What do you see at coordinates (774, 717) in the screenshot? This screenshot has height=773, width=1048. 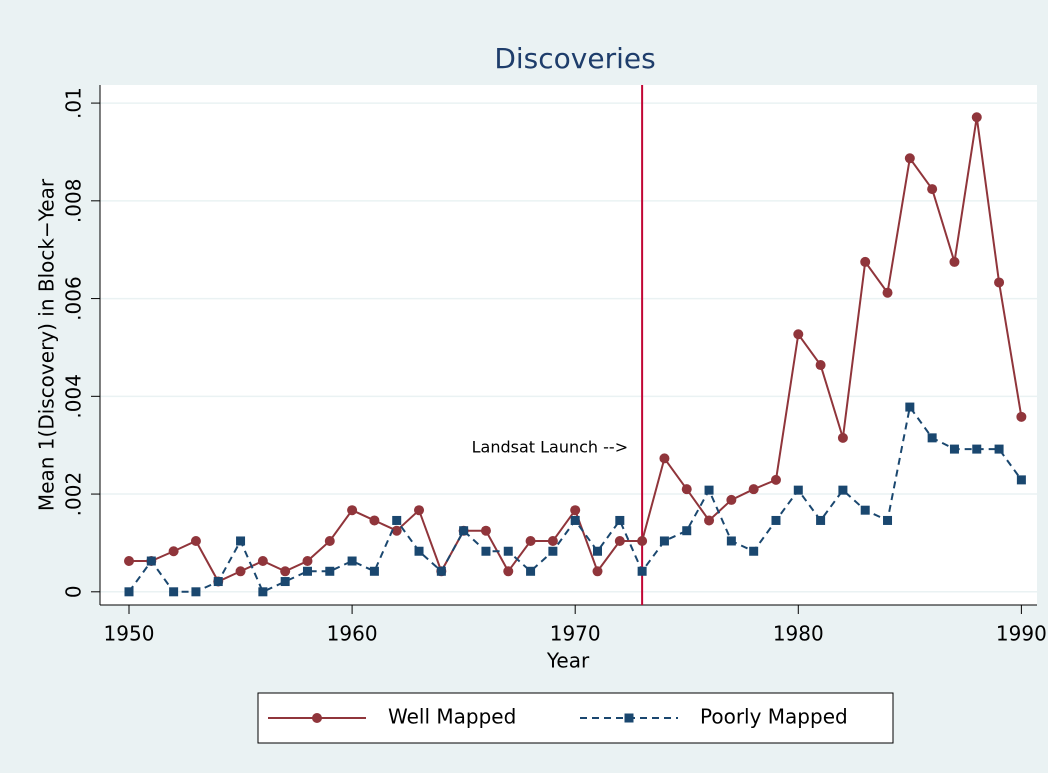 I see `legend-label: Poorly Mapped` at bounding box center [774, 717].